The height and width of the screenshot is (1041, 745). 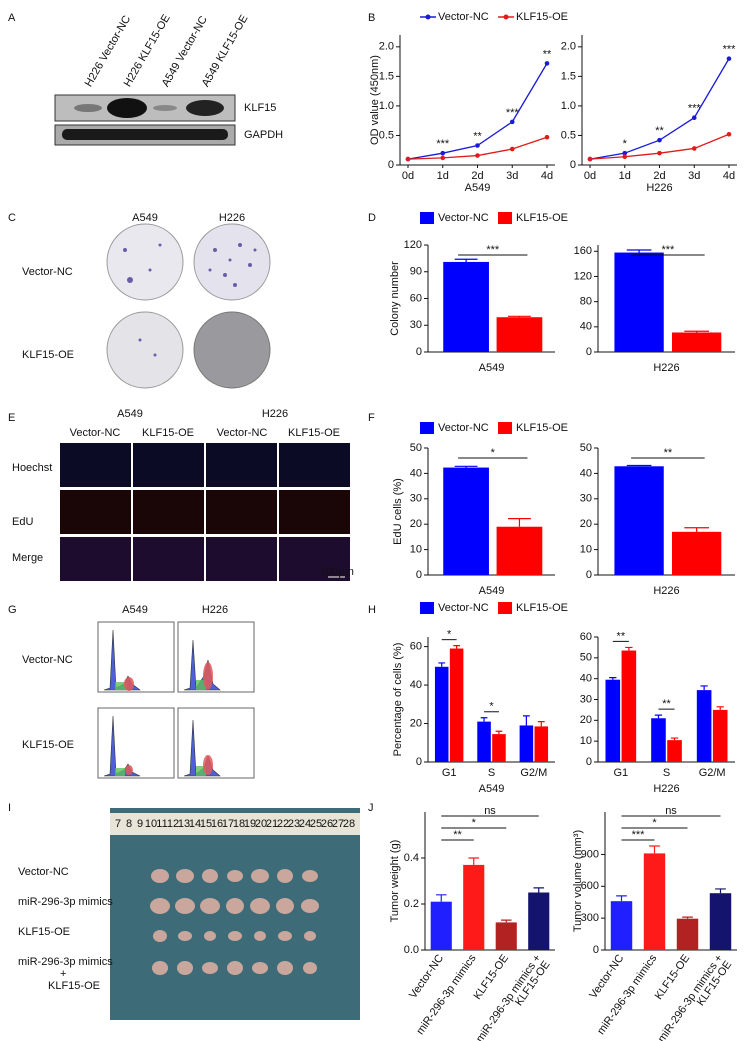 I want to click on y-tick-label: 10, so click(x=586, y=550).